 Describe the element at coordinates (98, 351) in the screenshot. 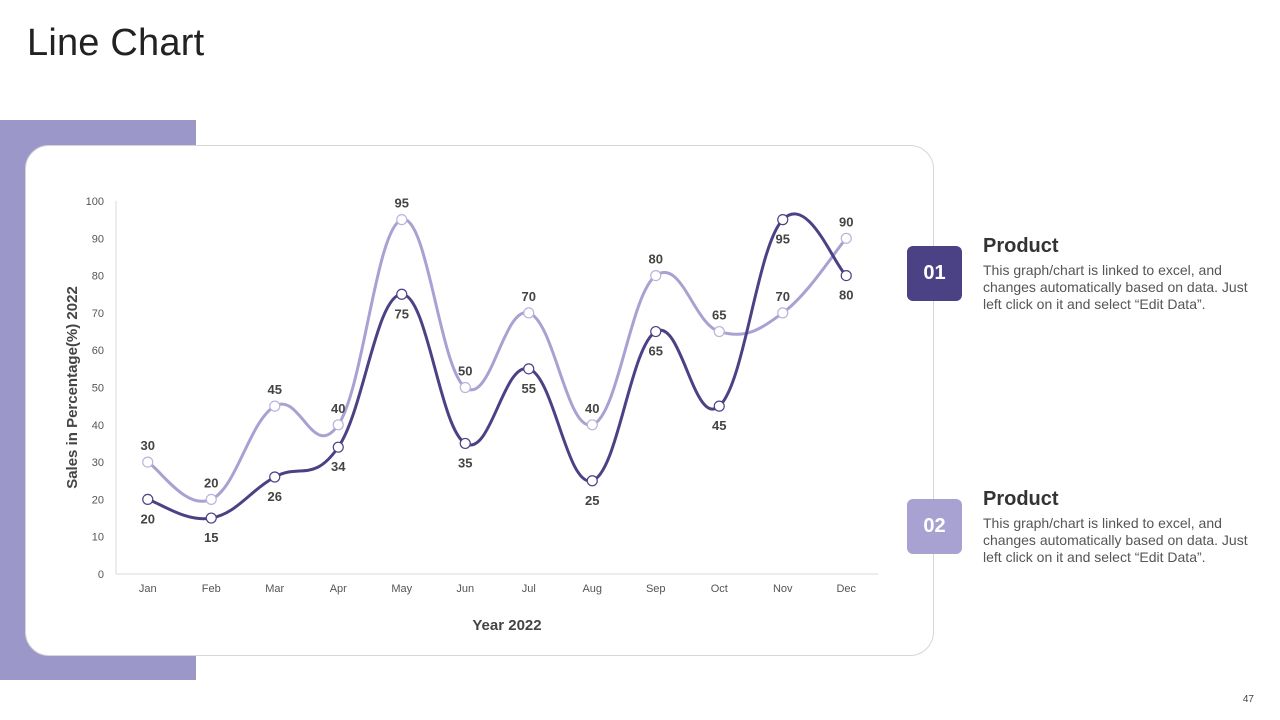

I see `y-tick-label-60: 60` at that location.